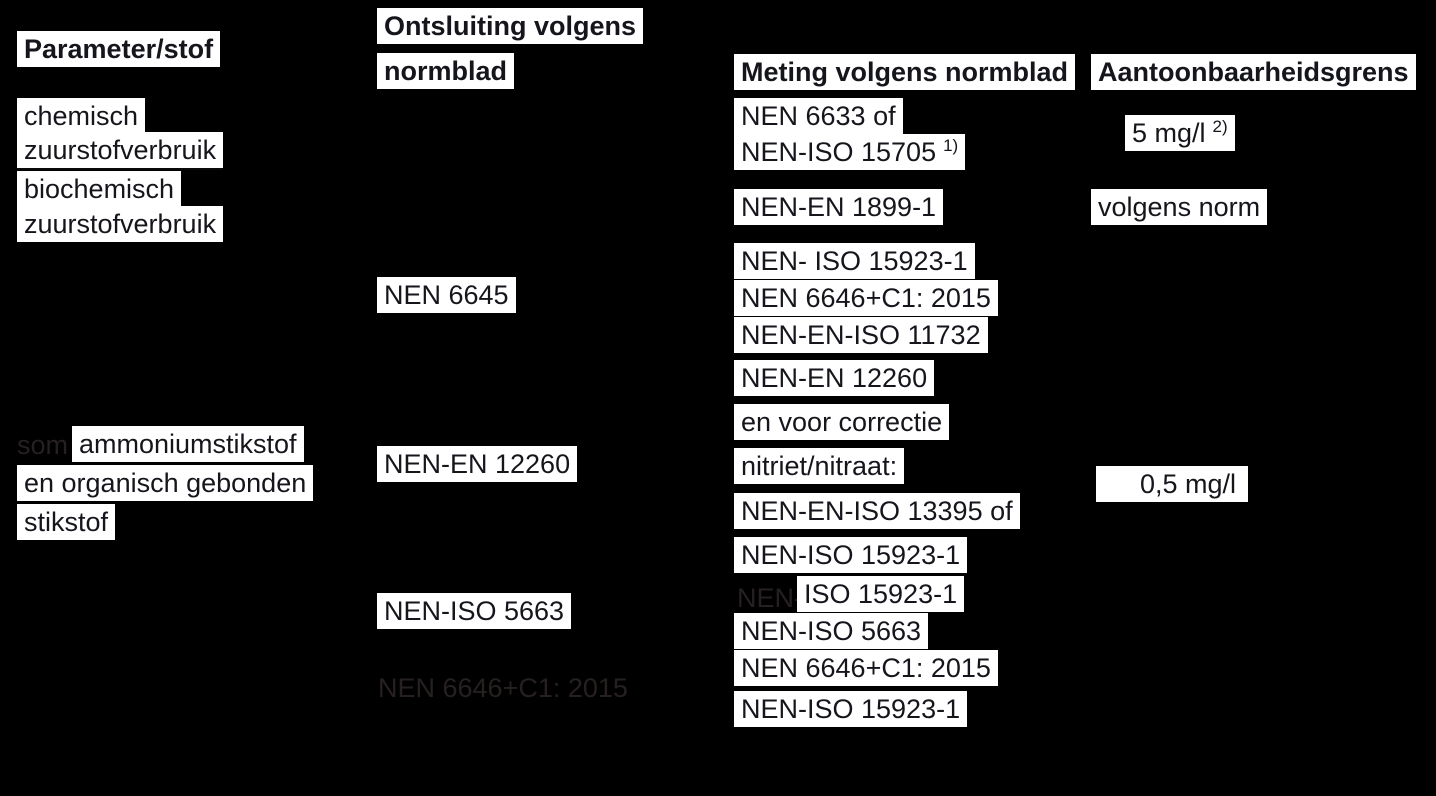 Image resolution: width=1436 pixels, height=796 pixels. What do you see at coordinates (1220, 126) in the screenshot?
I see `footnote-marker-2: 2)` at bounding box center [1220, 126].